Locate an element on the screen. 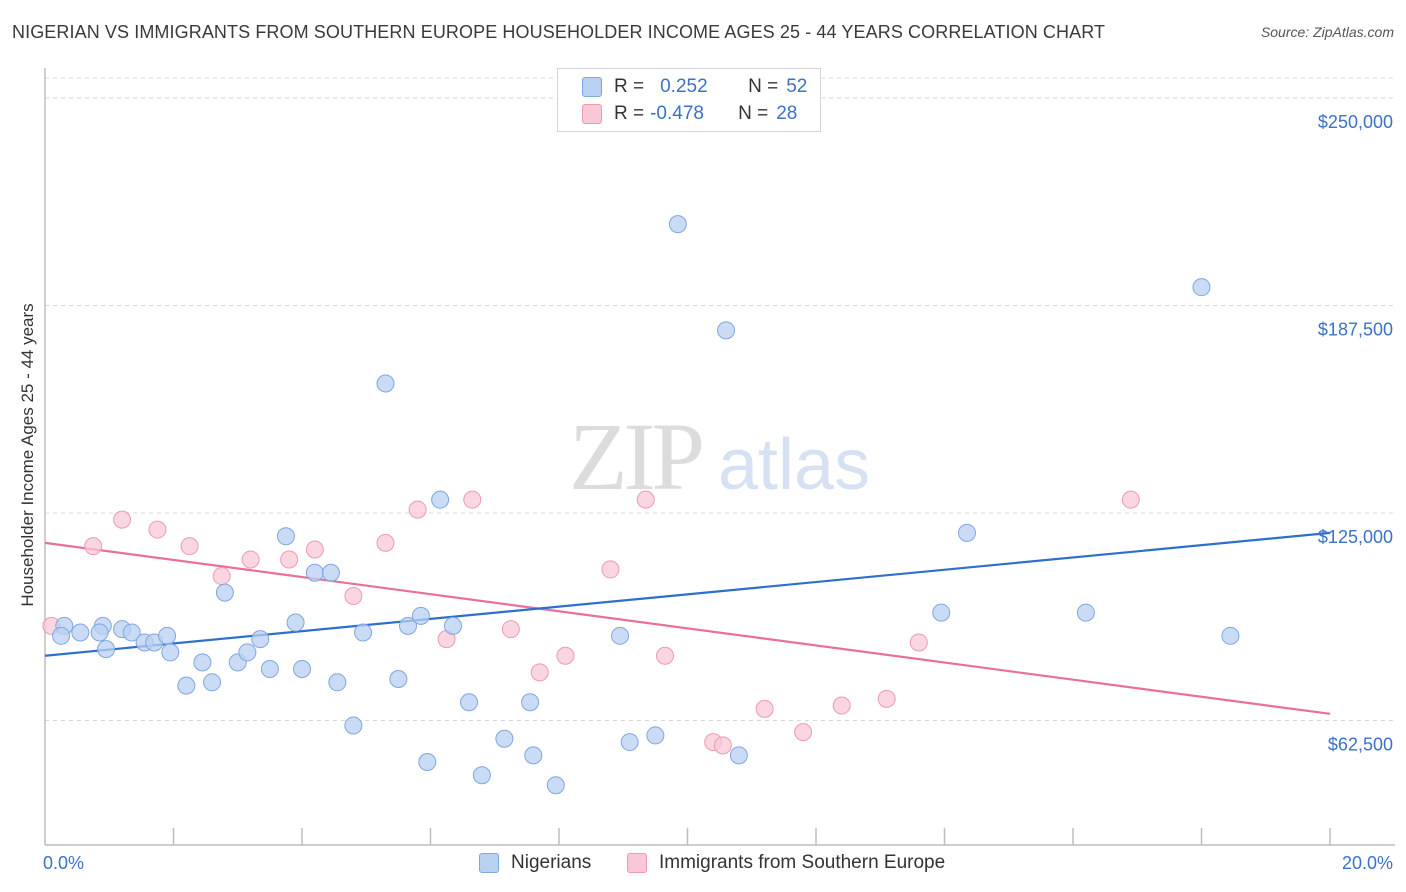  y-tick-label: $62,500 is located at coordinates (1360, 744).